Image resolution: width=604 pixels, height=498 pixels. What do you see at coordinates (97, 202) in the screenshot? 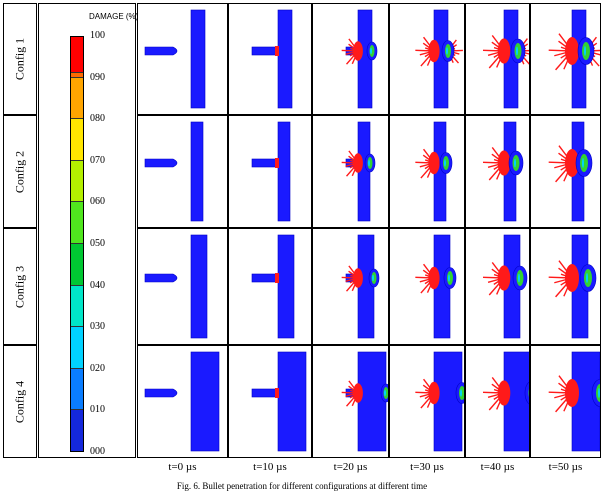
I see `legend-tick-label: 060` at bounding box center [97, 202].